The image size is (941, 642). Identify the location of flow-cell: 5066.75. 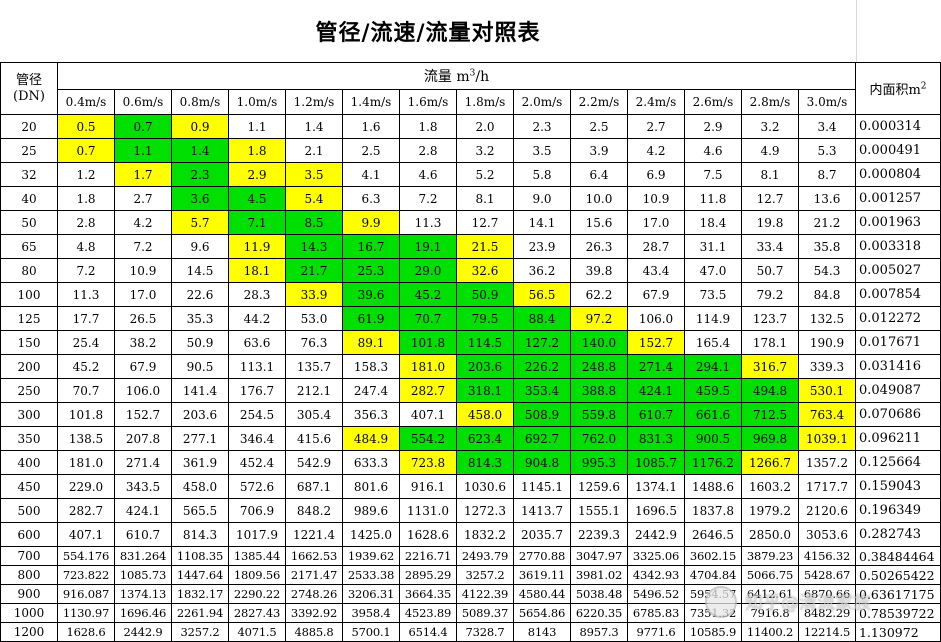
(770, 575).